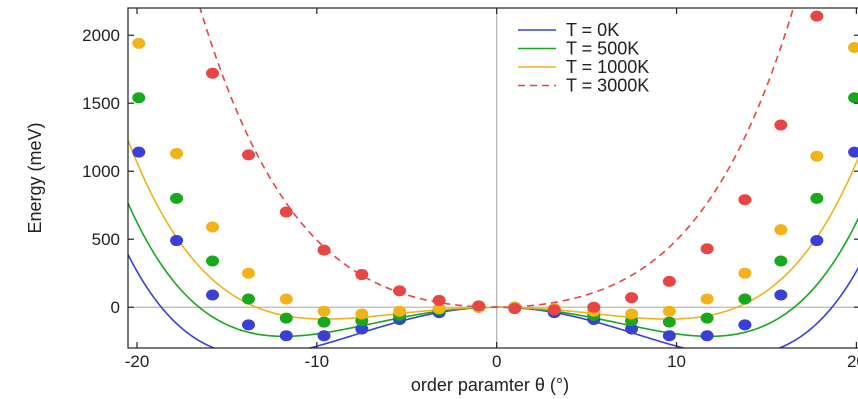 The width and height of the screenshot is (858, 399). Describe the element at coordinates (137, 361) in the screenshot. I see `x-tick-label: -20` at that location.